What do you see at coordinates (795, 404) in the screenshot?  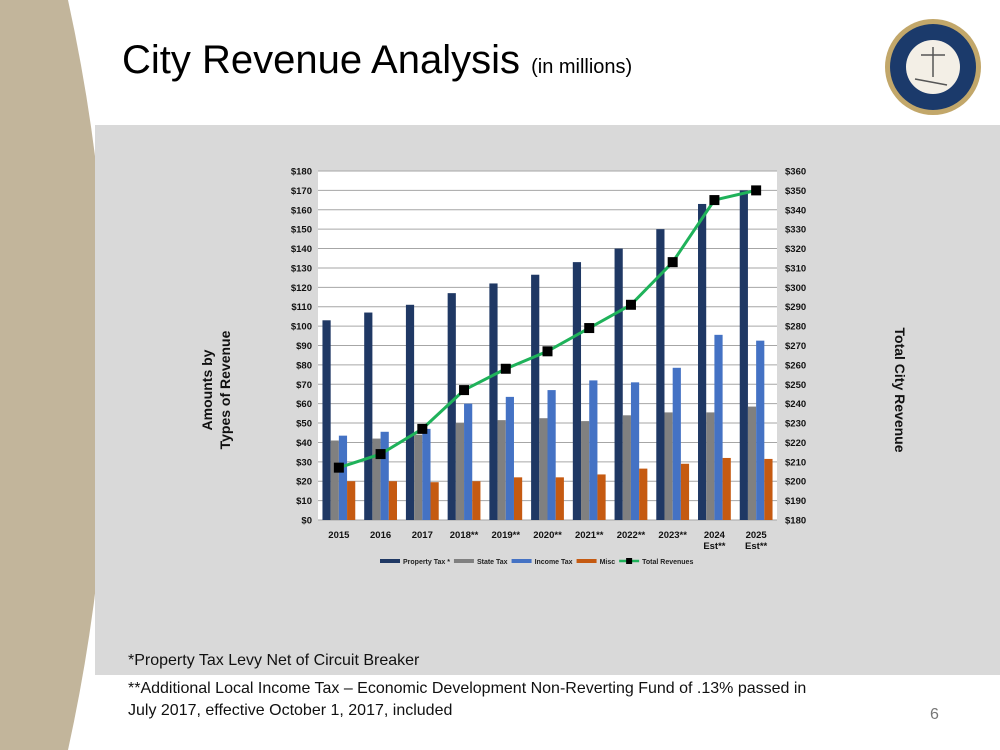 I see `y2-tick-label: $240` at bounding box center [795, 404].